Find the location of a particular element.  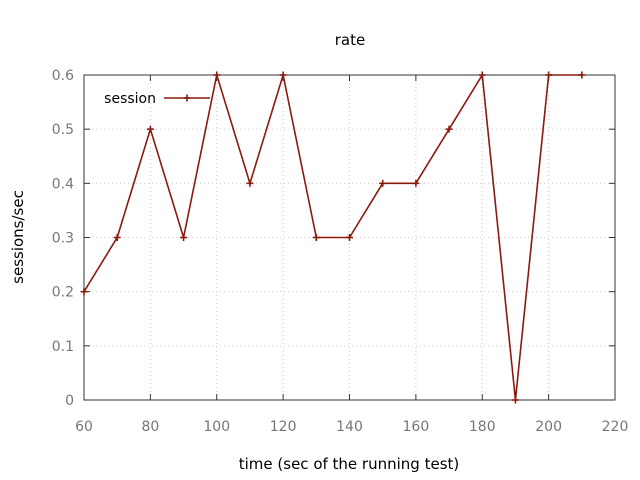

x-tick-label: 200 is located at coordinates (548, 427).